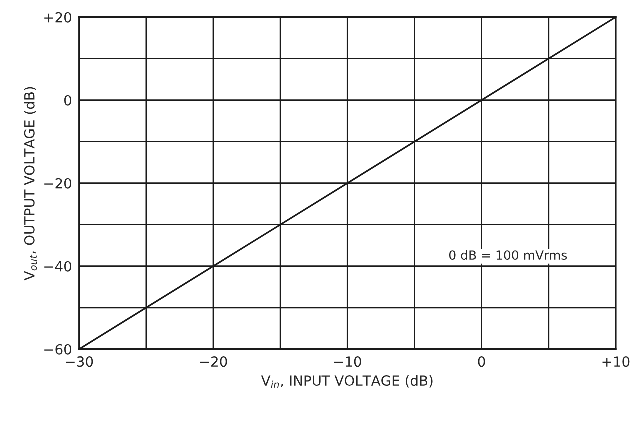  What do you see at coordinates (508, 255) in the screenshot?
I see `annotation: 0 dB = 100 mVrms` at bounding box center [508, 255].